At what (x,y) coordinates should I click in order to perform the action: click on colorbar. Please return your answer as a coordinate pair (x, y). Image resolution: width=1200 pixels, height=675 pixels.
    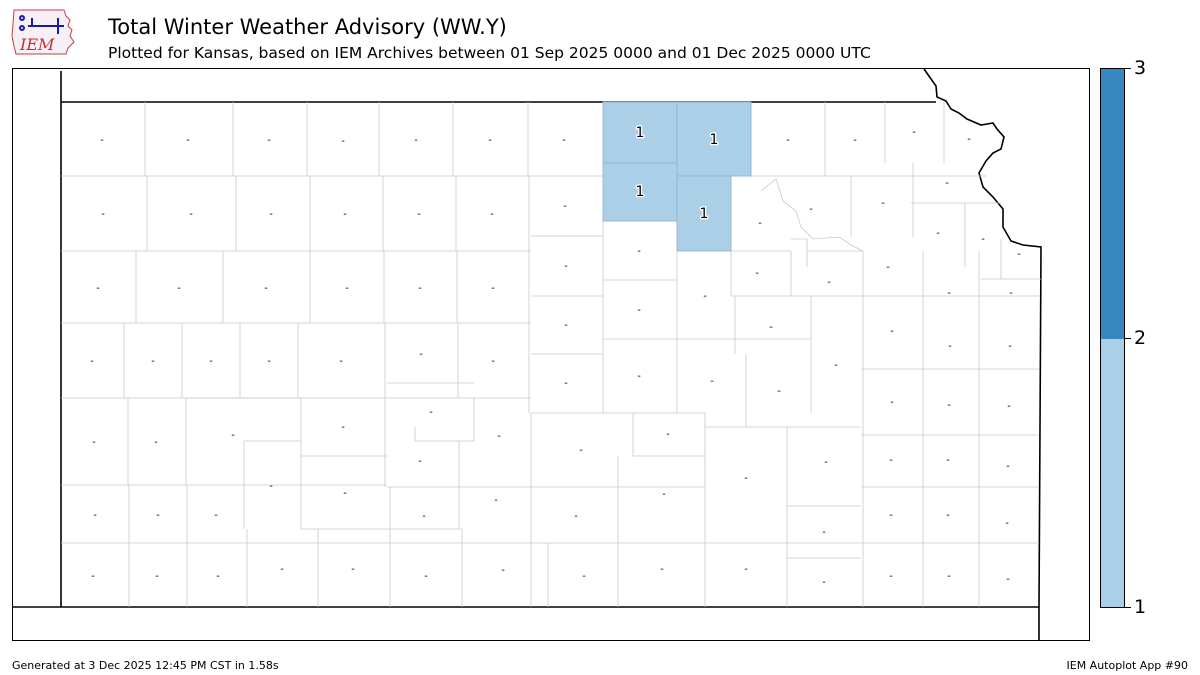
    Looking at the image, I should click on (1112, 338).